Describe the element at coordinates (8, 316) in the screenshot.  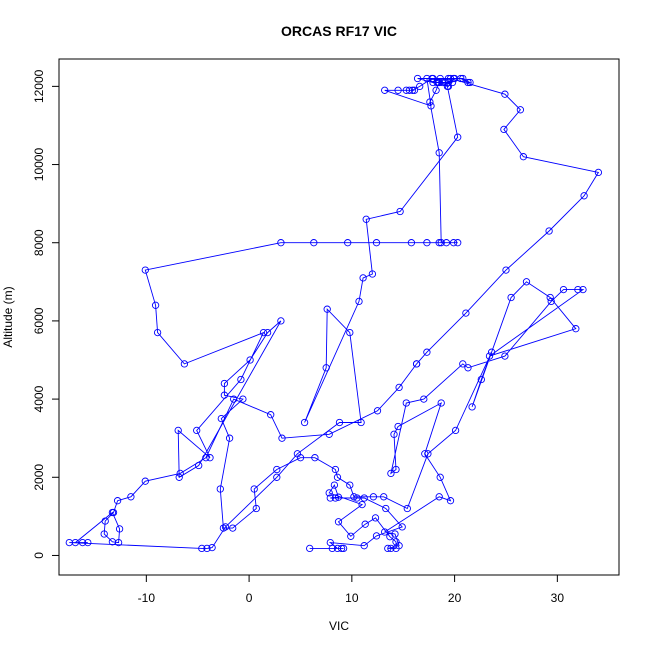
I see `y-axis-label: Altitude (m)` at that location.